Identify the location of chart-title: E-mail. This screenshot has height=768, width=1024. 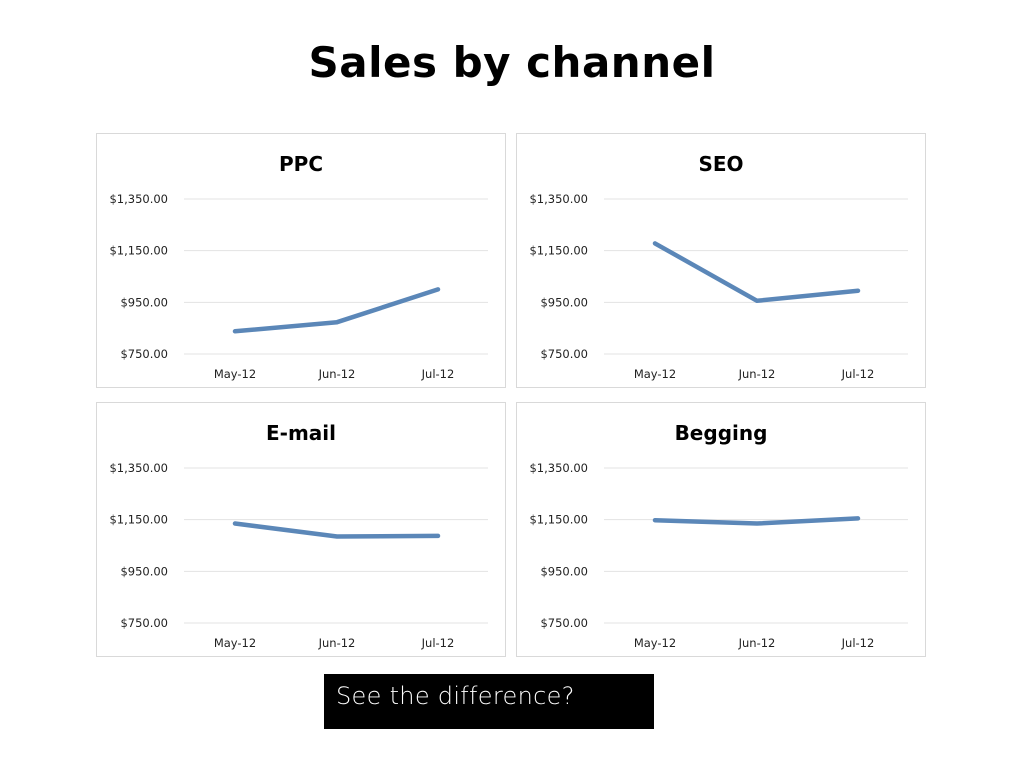
(300, 433).